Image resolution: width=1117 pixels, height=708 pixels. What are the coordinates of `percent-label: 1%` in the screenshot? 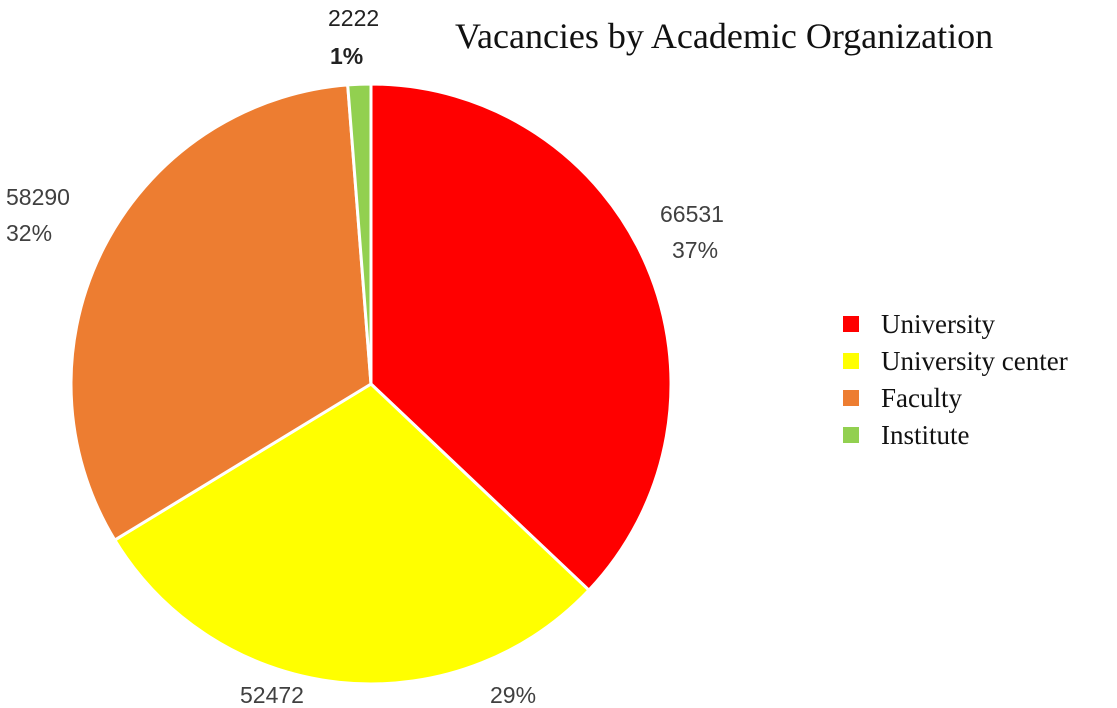 It's located at (346, 56).